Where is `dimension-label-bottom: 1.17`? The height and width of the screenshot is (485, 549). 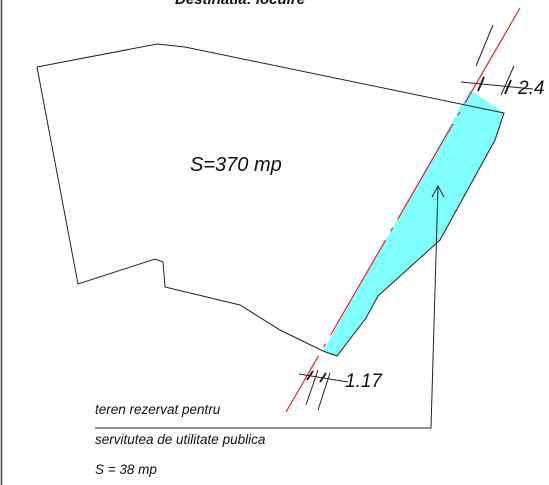 dimension-label-bottom: 1.17 is located at coordinates (364, 381).